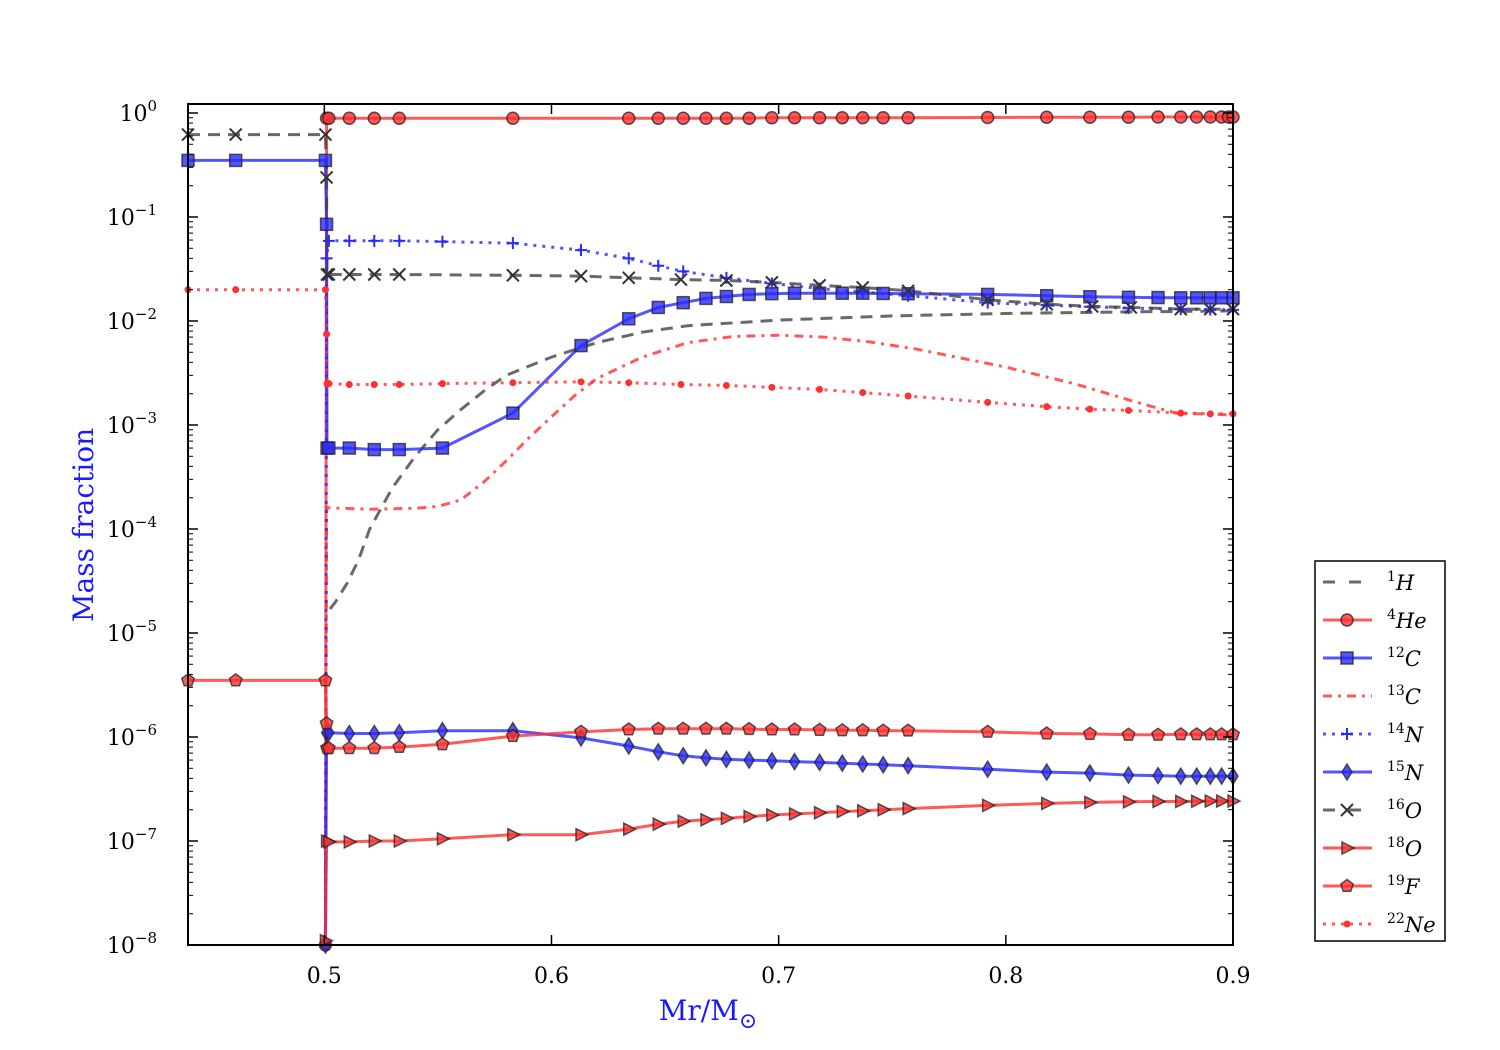  I want to click on x-tick-label: 0.6, so click(551, 976).